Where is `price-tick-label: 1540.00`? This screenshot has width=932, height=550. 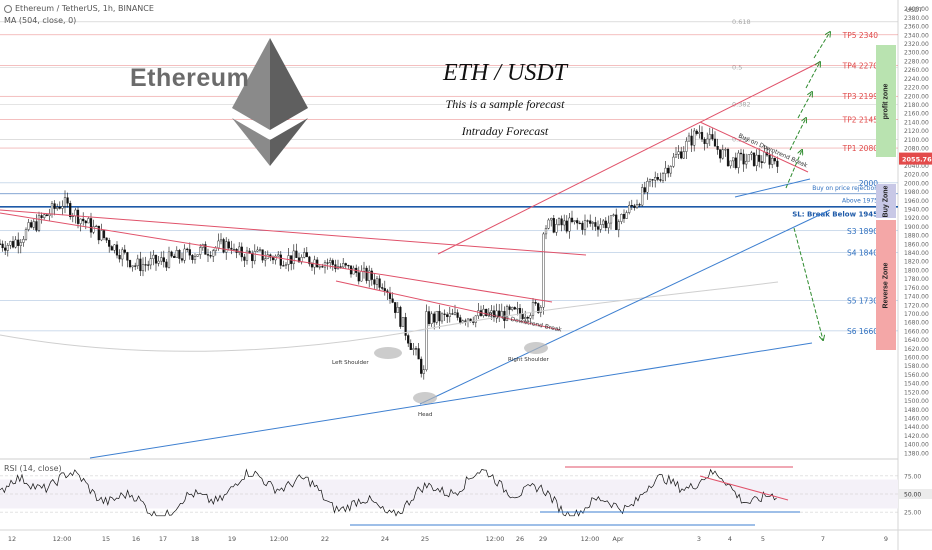
price-tick-label: 1540.00 is located at coordinates (916, 384).